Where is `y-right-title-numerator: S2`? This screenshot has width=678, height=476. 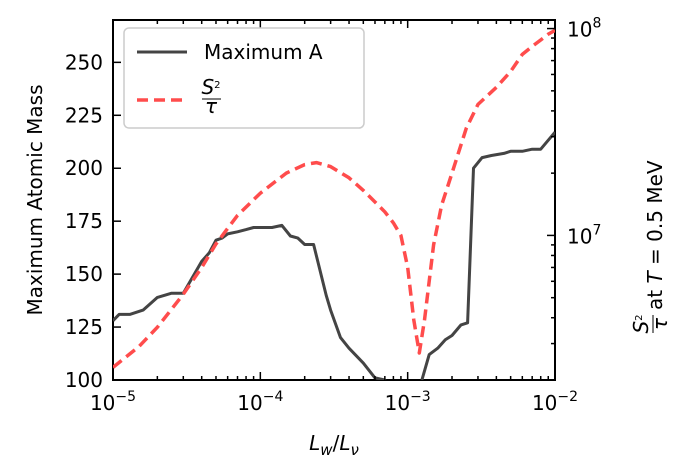 y-right-title-numerator: S2 is located at coordinates (641, 323).